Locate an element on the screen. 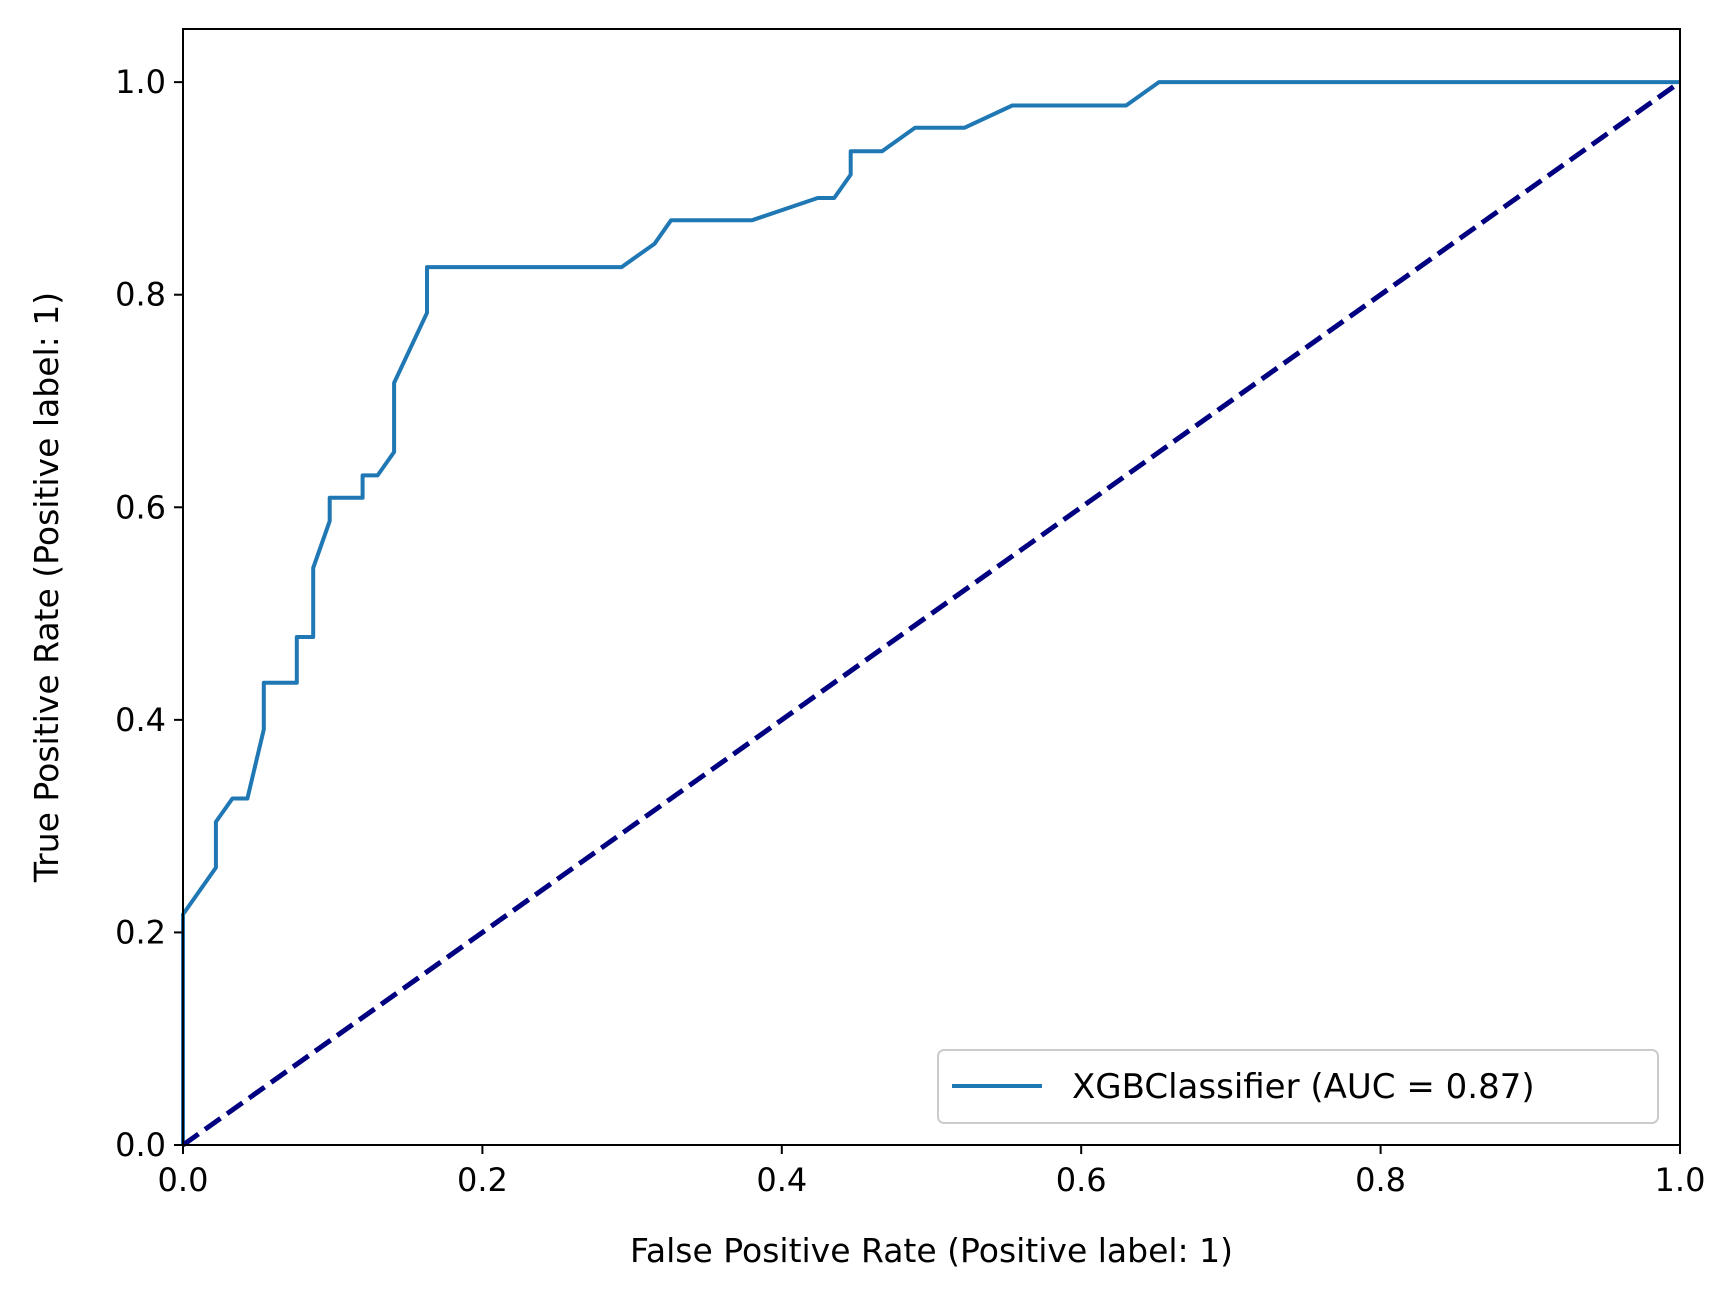 The height and width of the screenshot is (1294, 1733). y-tick-label: 0.2 is located at coordinates (140, 932).